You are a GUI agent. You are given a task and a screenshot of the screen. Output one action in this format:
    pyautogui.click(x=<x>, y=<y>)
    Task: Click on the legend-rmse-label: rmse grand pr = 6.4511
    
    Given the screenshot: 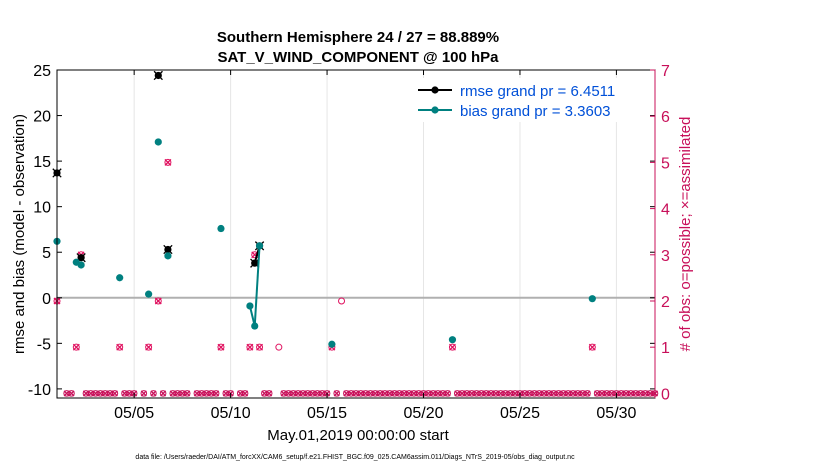 What is the action you would take?
    pyautogui.click(x=537, y=91)
    